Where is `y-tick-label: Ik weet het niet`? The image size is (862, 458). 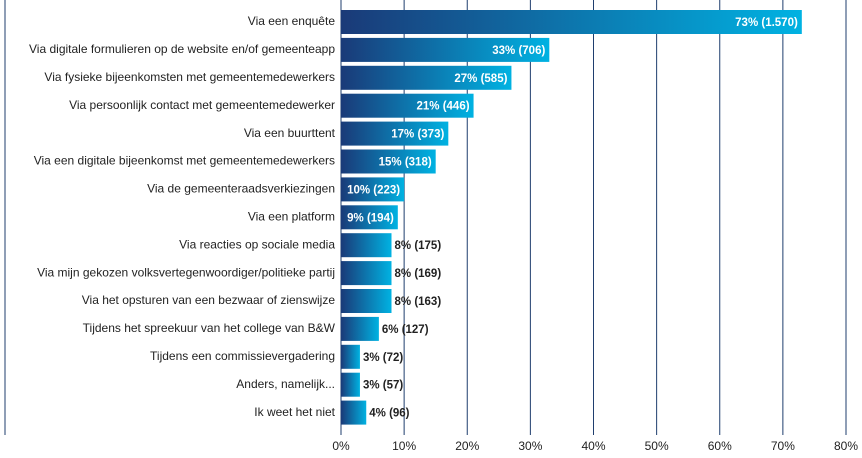 y-tick-label: Ik weet het niet is located at coordinates (294, 412).